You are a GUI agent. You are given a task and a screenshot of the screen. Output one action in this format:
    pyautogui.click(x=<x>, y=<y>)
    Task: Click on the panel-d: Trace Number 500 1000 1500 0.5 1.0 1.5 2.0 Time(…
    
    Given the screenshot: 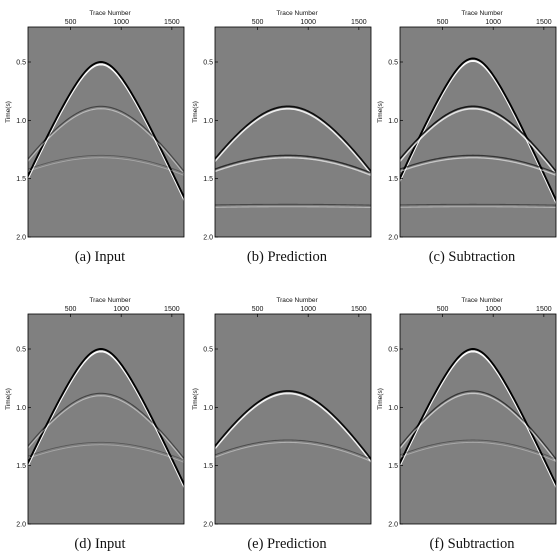 What is the action you would take?
    pyautogui.click(x=95, y=424)
    